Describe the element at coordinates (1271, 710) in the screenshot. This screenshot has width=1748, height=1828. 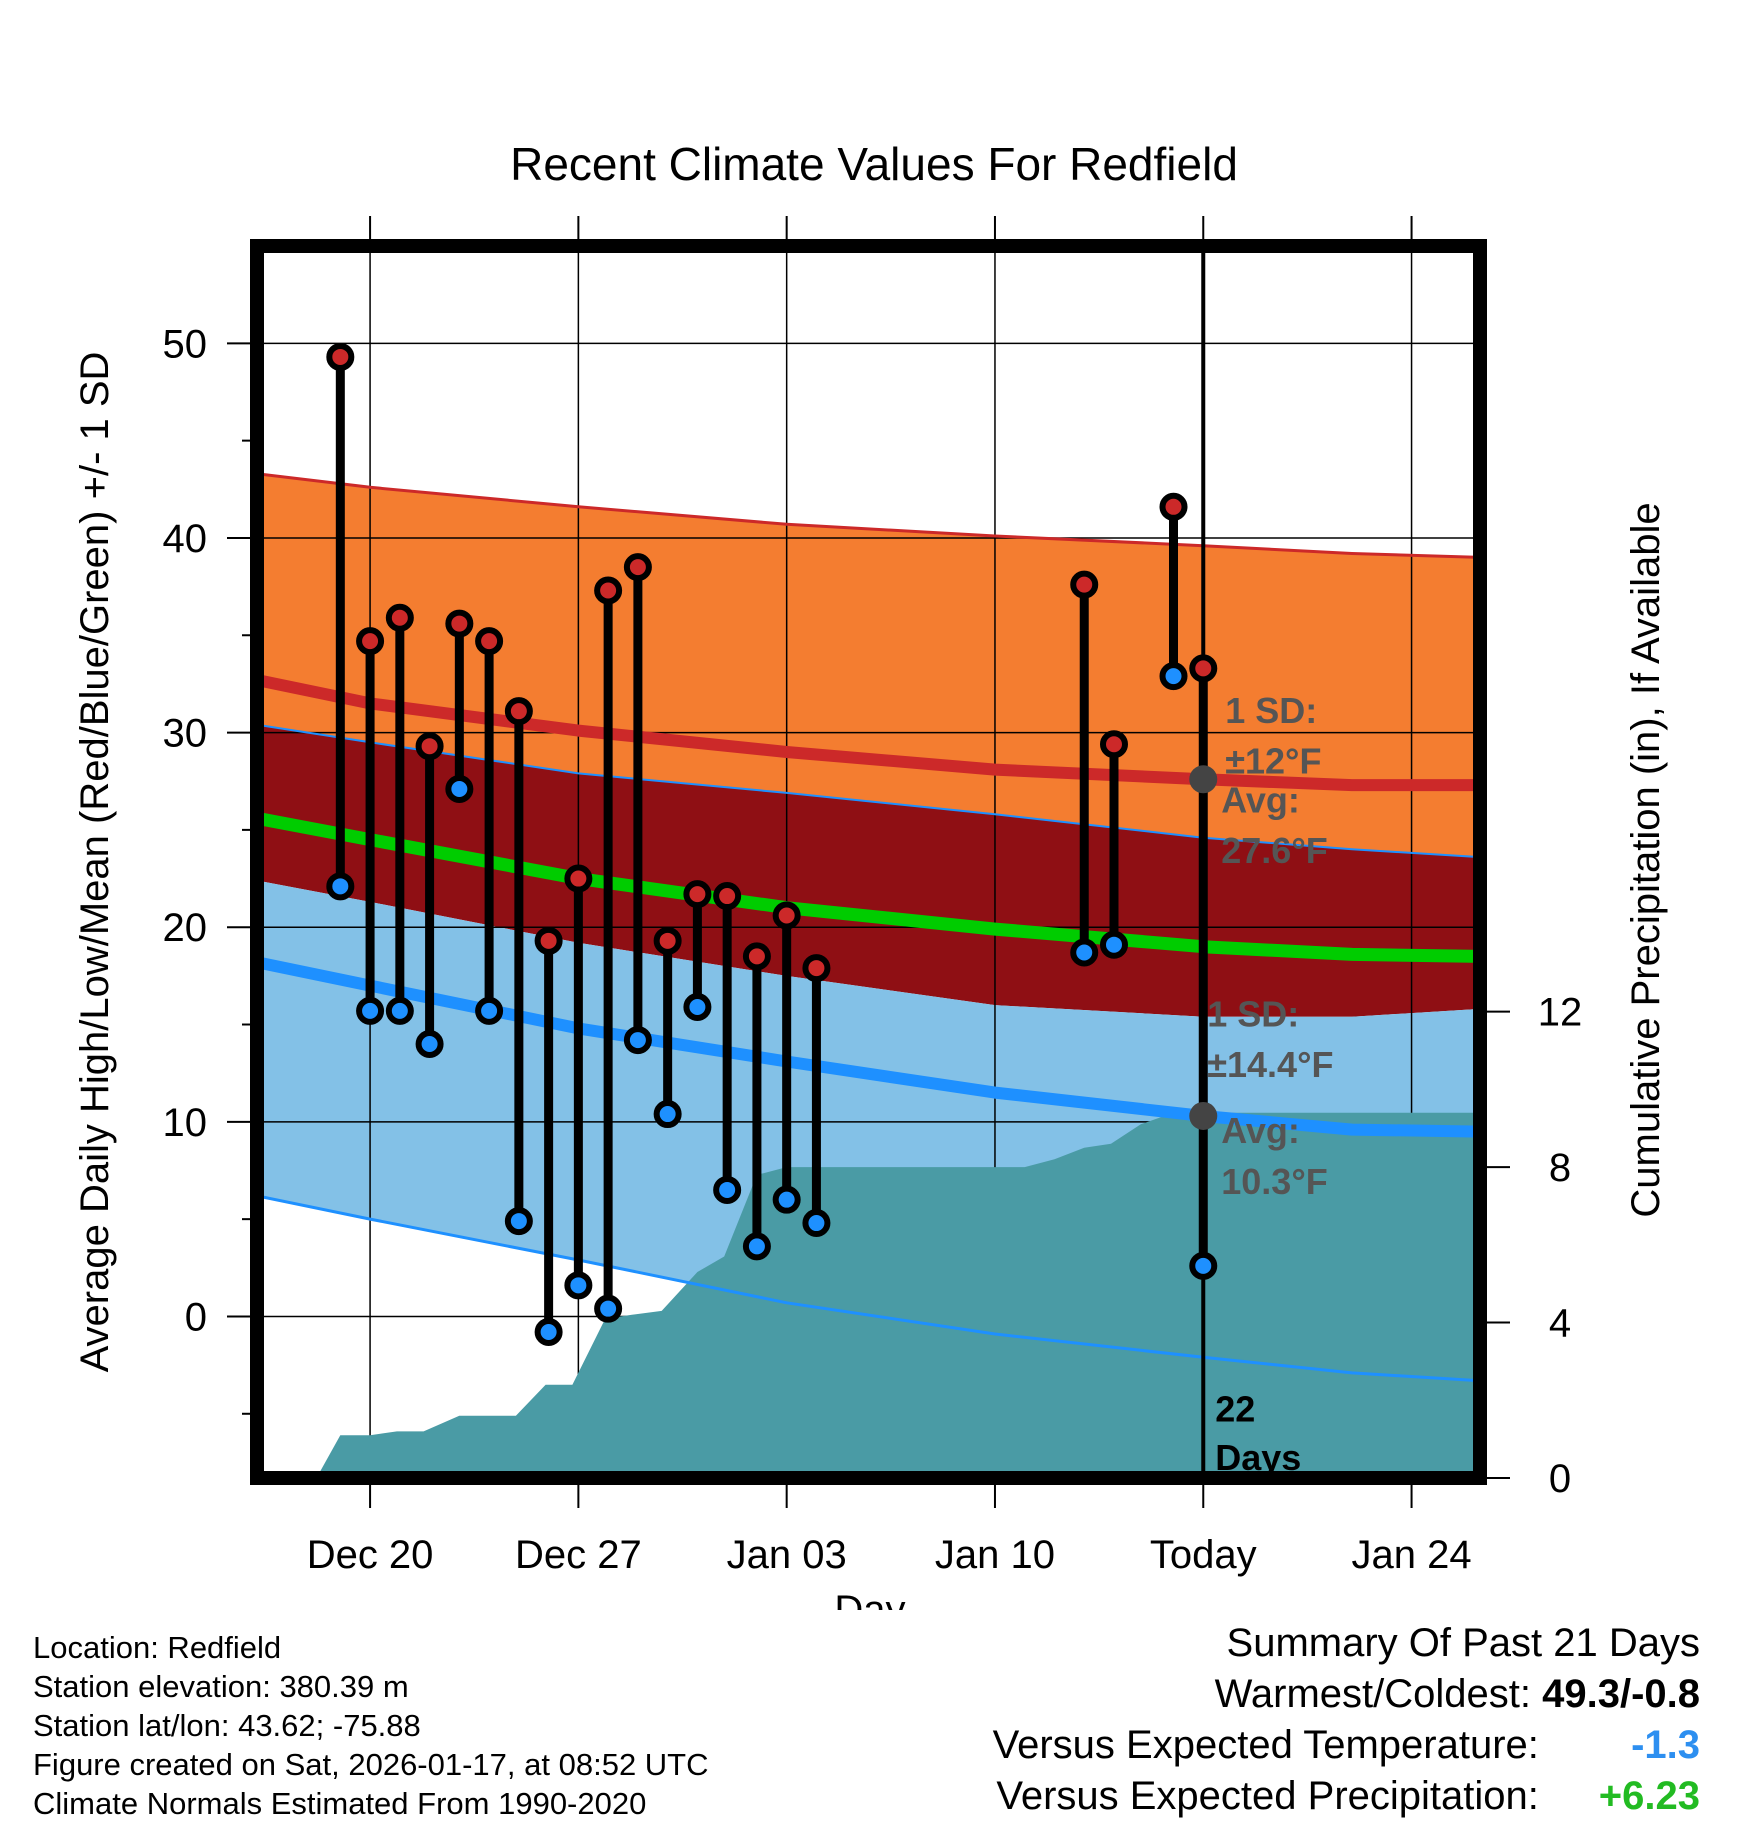
I see `high-sd-title: 1 SD:` at that location.